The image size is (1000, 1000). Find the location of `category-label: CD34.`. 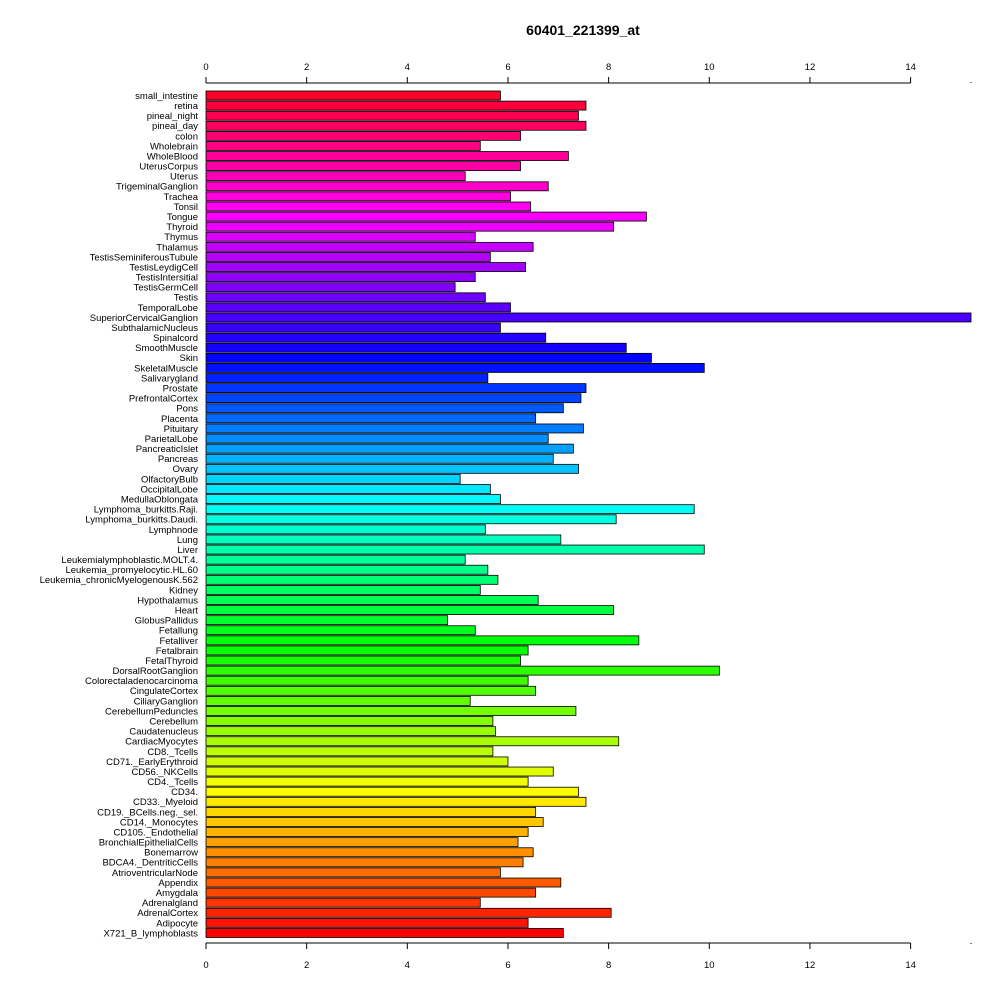

category-label: CD34. is located at coordinates (184, 792).